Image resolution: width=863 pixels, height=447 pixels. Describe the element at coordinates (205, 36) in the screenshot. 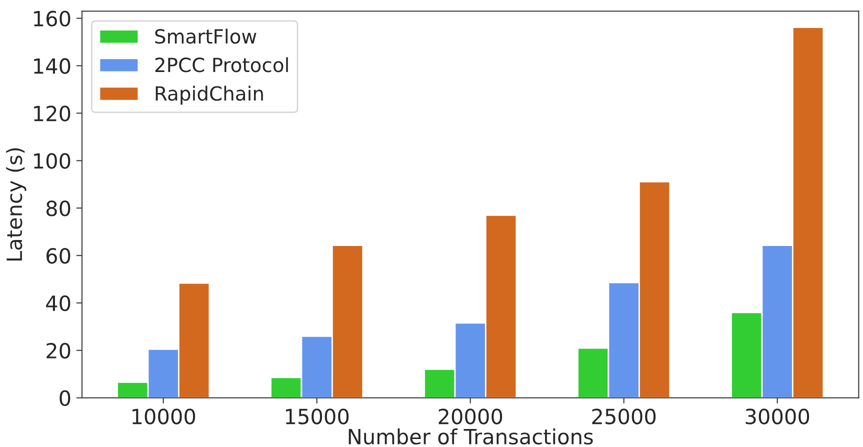

I see `legend-label: SmartFlow` at that location.